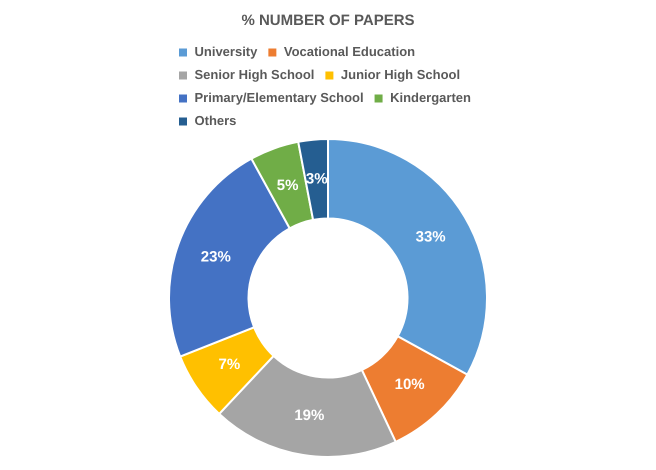 This screenshot has height=470, width=656. Describe the element at coordinates (215, 120) in the screenshot. I see `legend-label: Others` at that location.